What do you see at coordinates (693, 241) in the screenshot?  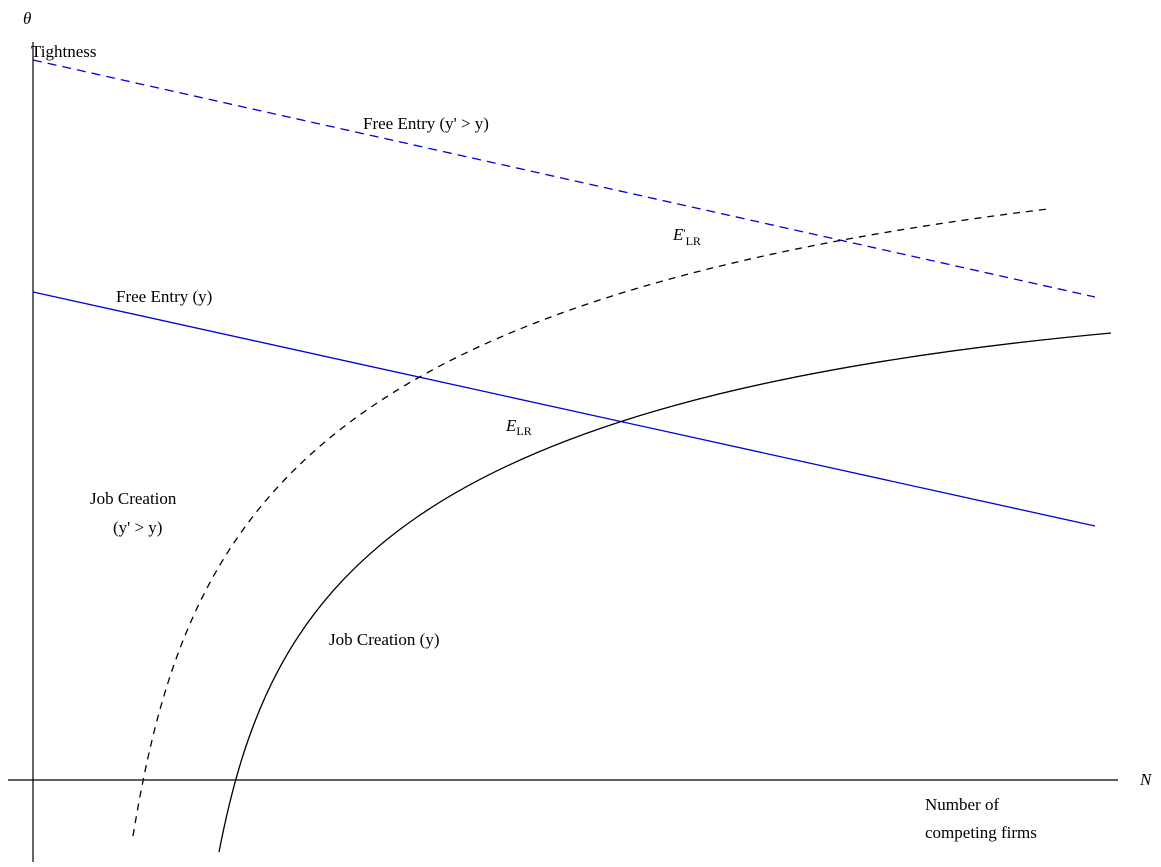 I see `equilibrium-high-sub: LR` at bounding box center [693, 241].